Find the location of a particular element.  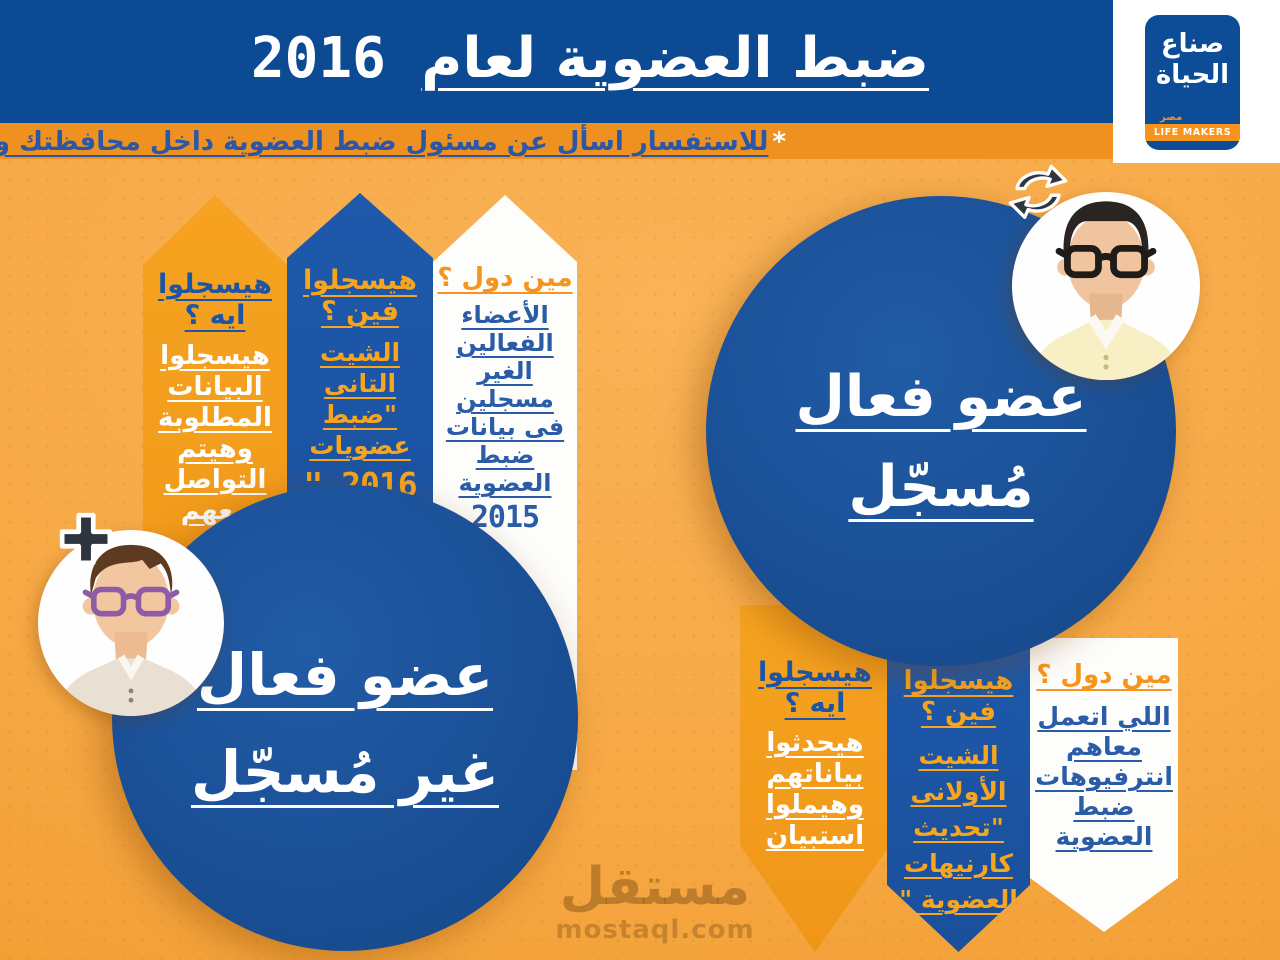

left-banner-where-body: الشيت التانى "ضبط عضويات is located at coordinates (360, 399).